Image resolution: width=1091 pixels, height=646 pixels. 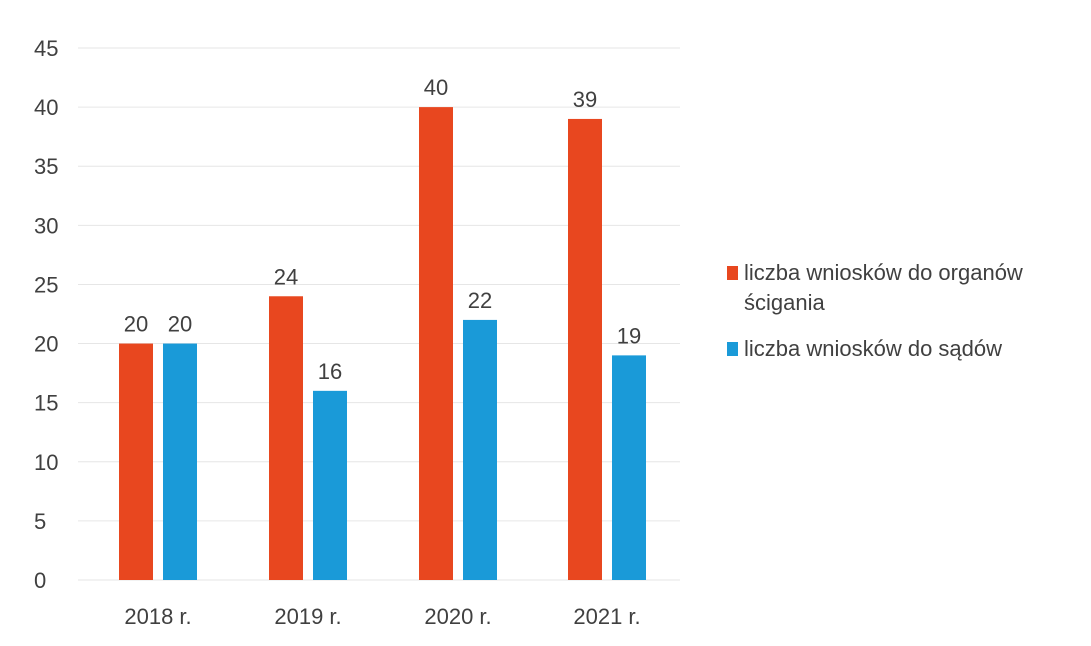 I want to click on legend-label: liczba wniosków do sądów, so click(x=873, y=348).